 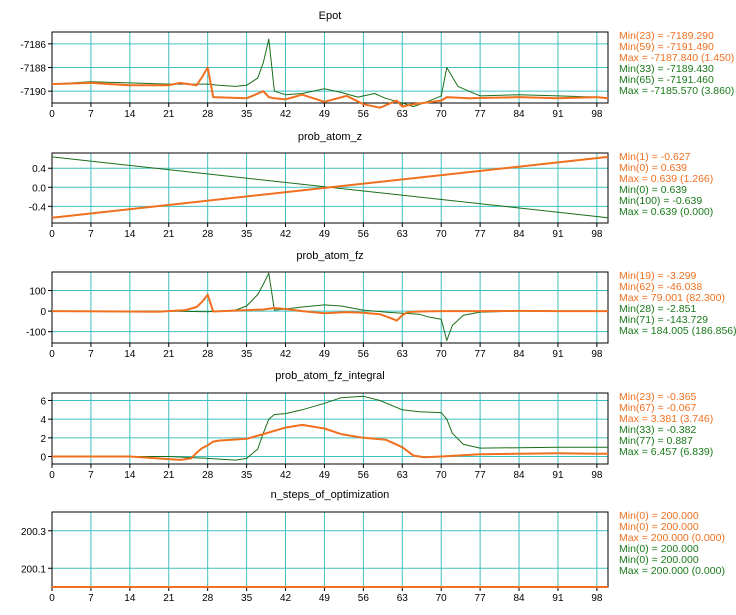 What do you see at coordinates (43, 401) in the screenshot?
I see `y-tick-label: 6` at bounding box center [43, 401].